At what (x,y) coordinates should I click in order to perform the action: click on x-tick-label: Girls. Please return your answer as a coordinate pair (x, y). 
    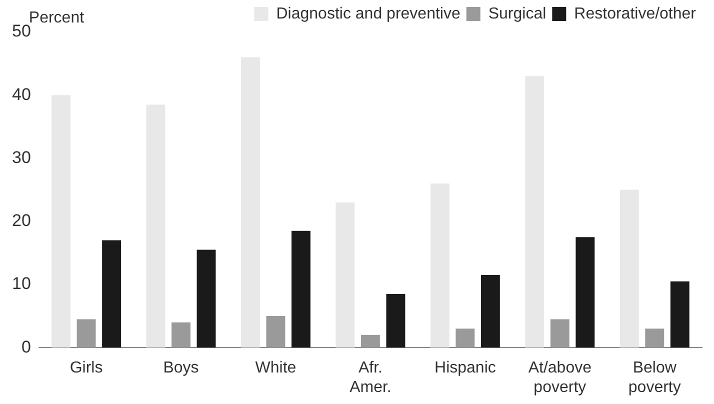
    Looking at the image, I should click on (86, 368).